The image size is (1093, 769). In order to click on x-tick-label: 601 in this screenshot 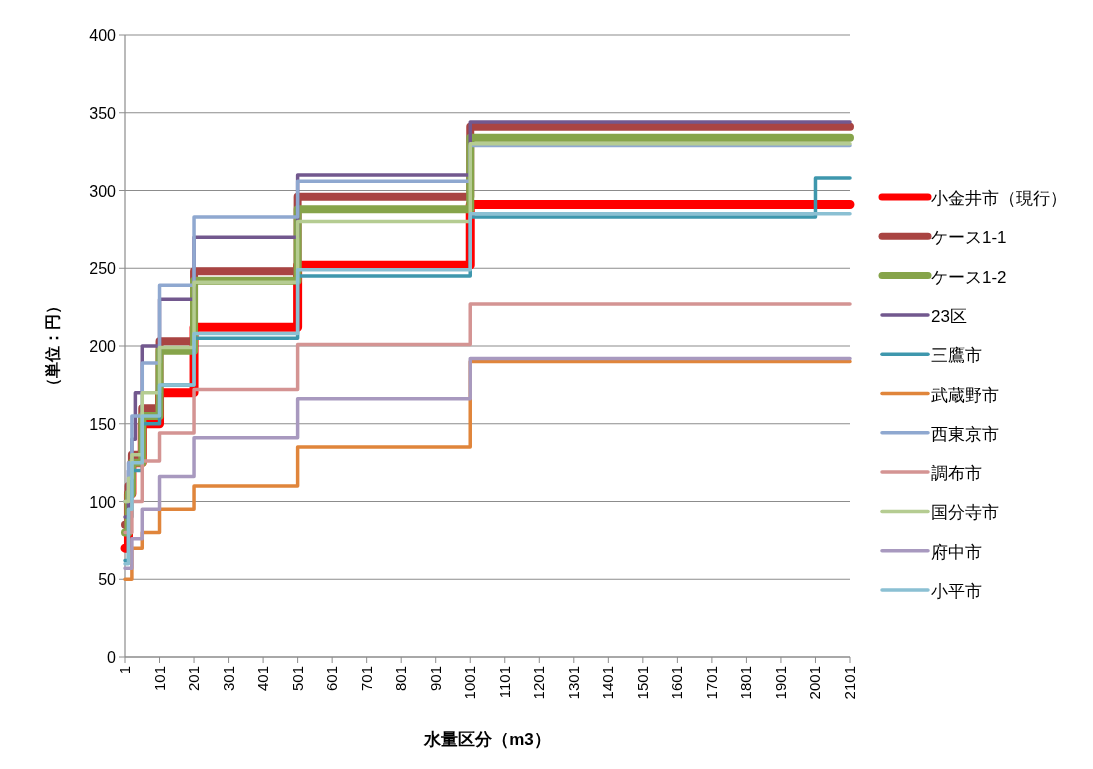, I will do `click(332, 679)`.